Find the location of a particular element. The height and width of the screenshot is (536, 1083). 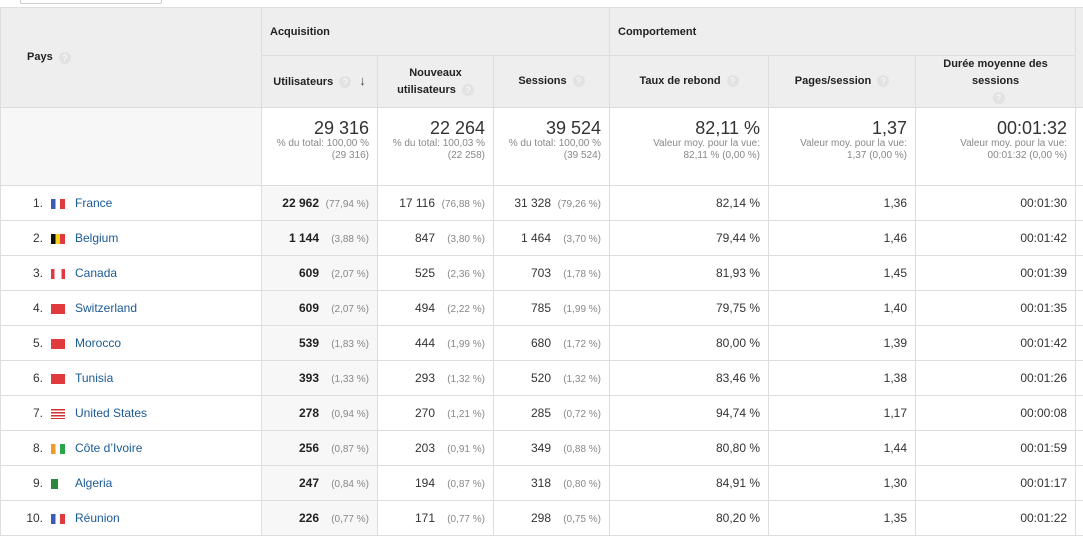

column-header-avg-duration: Durée moyenne des sessions? is located at coordinates (996, 82).